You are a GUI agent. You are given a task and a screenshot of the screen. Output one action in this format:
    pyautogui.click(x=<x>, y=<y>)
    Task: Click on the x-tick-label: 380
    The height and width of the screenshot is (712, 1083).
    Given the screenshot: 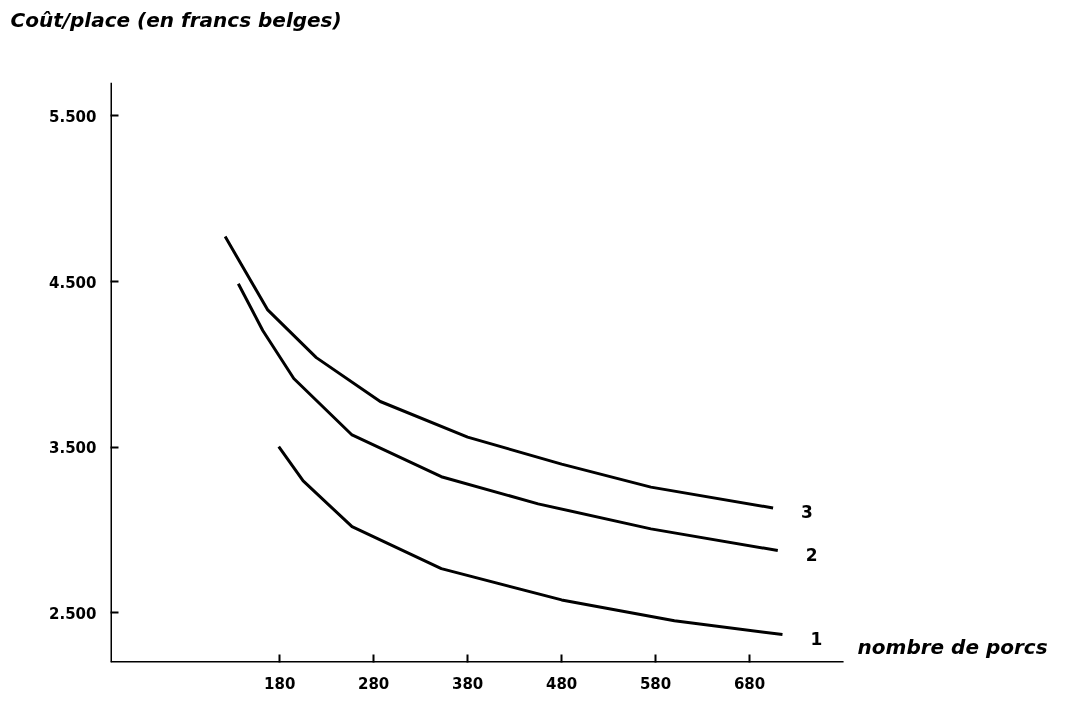 What is the action you would take?
    pyautogui.click(x=467, y=683)
    